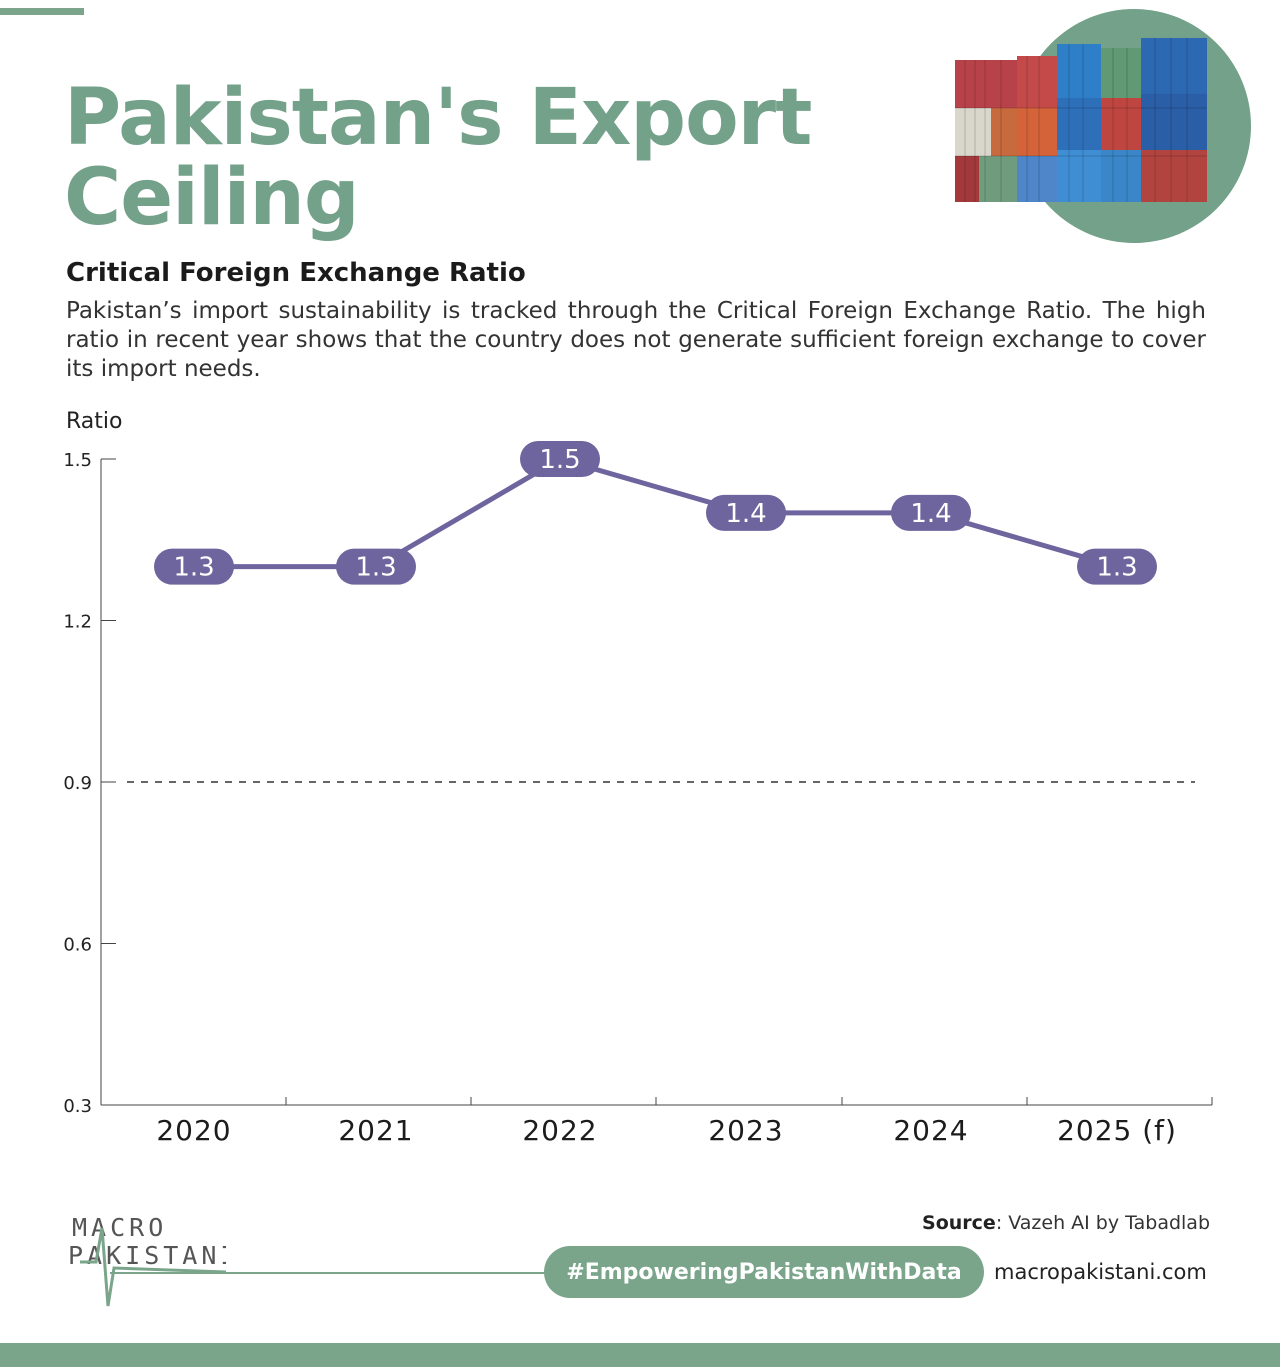 This screenshot has width=1280, height=1367. I want to click on page-title: Pakistan's Export Ceiling, so click(438, 158).